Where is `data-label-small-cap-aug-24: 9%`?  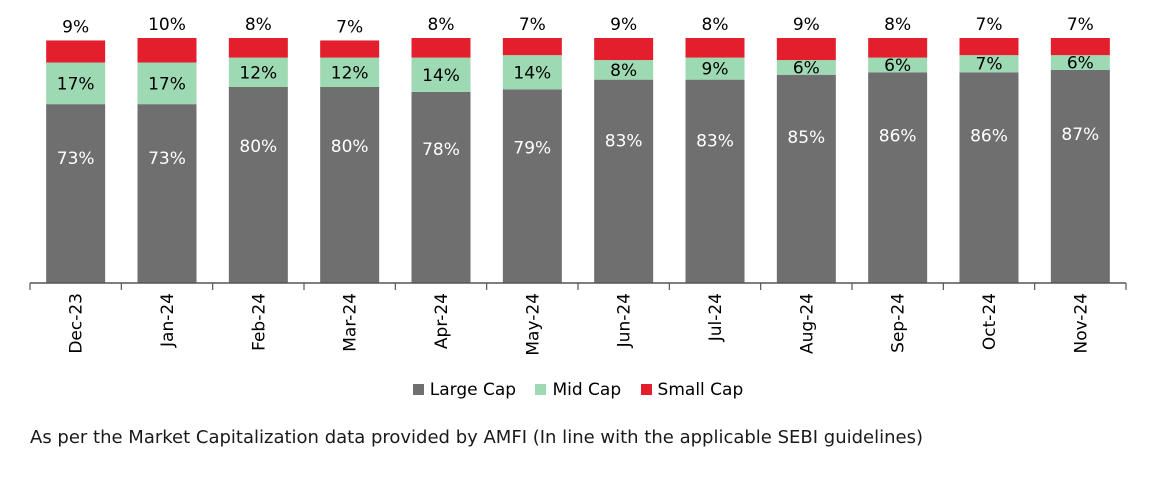
data-label-small-cap-aug-24: 9% is located at coordinates (806, 25).